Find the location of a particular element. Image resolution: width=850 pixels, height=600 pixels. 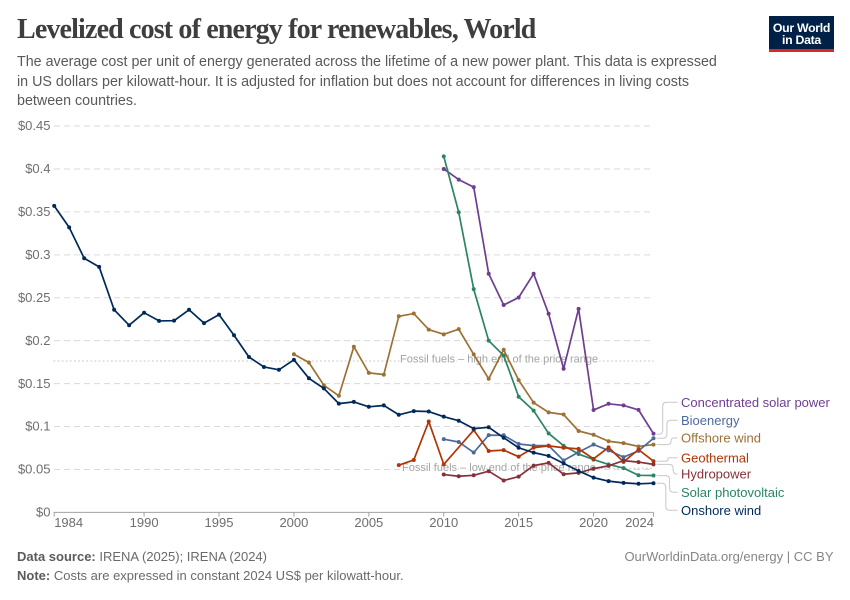

svg-text: 2000 is located at coordinates (293, 522).